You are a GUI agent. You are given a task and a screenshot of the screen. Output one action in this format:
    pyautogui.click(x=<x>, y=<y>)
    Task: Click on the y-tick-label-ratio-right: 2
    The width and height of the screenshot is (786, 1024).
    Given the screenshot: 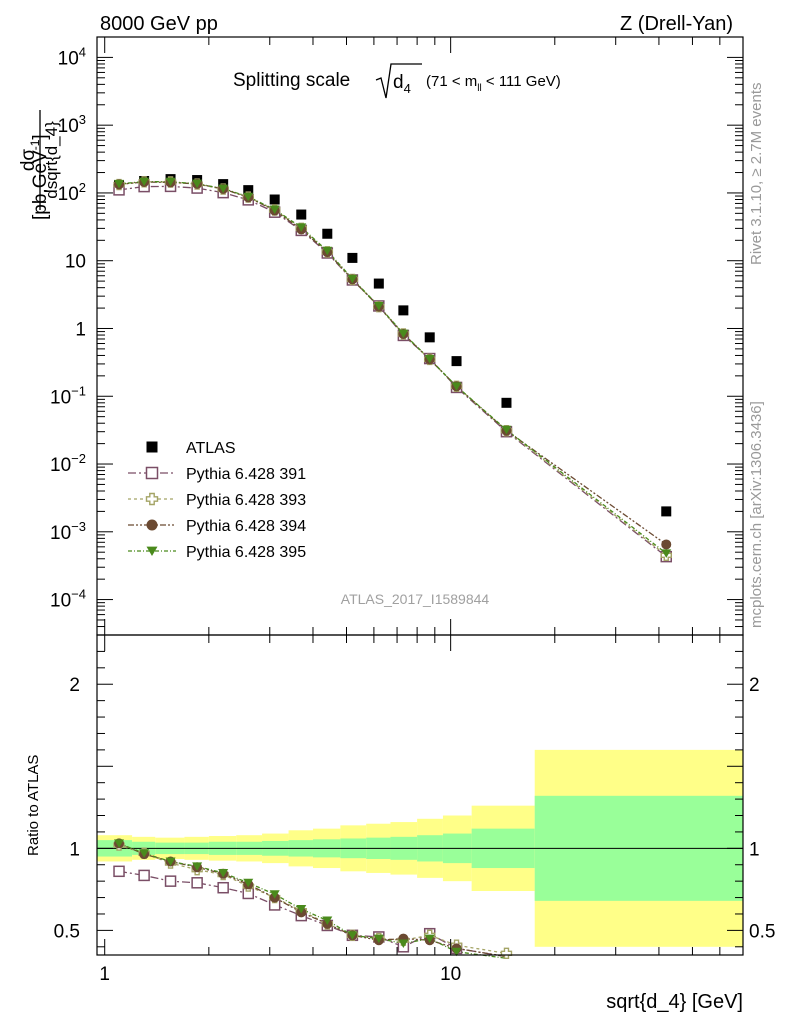 What is the action you would take?
    pyautogui.click(x=754, y=685)
    